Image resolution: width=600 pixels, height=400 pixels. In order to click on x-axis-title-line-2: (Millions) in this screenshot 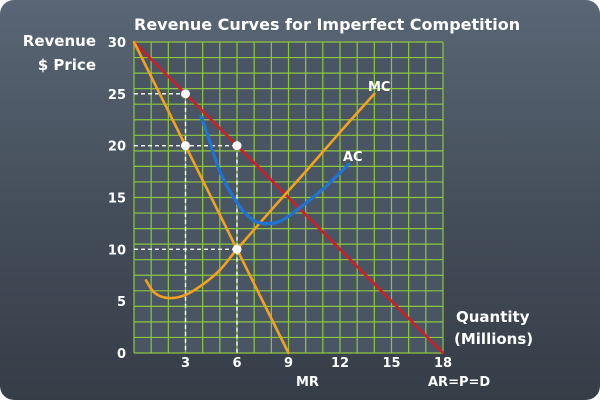, I will do `click(493, 339)`.